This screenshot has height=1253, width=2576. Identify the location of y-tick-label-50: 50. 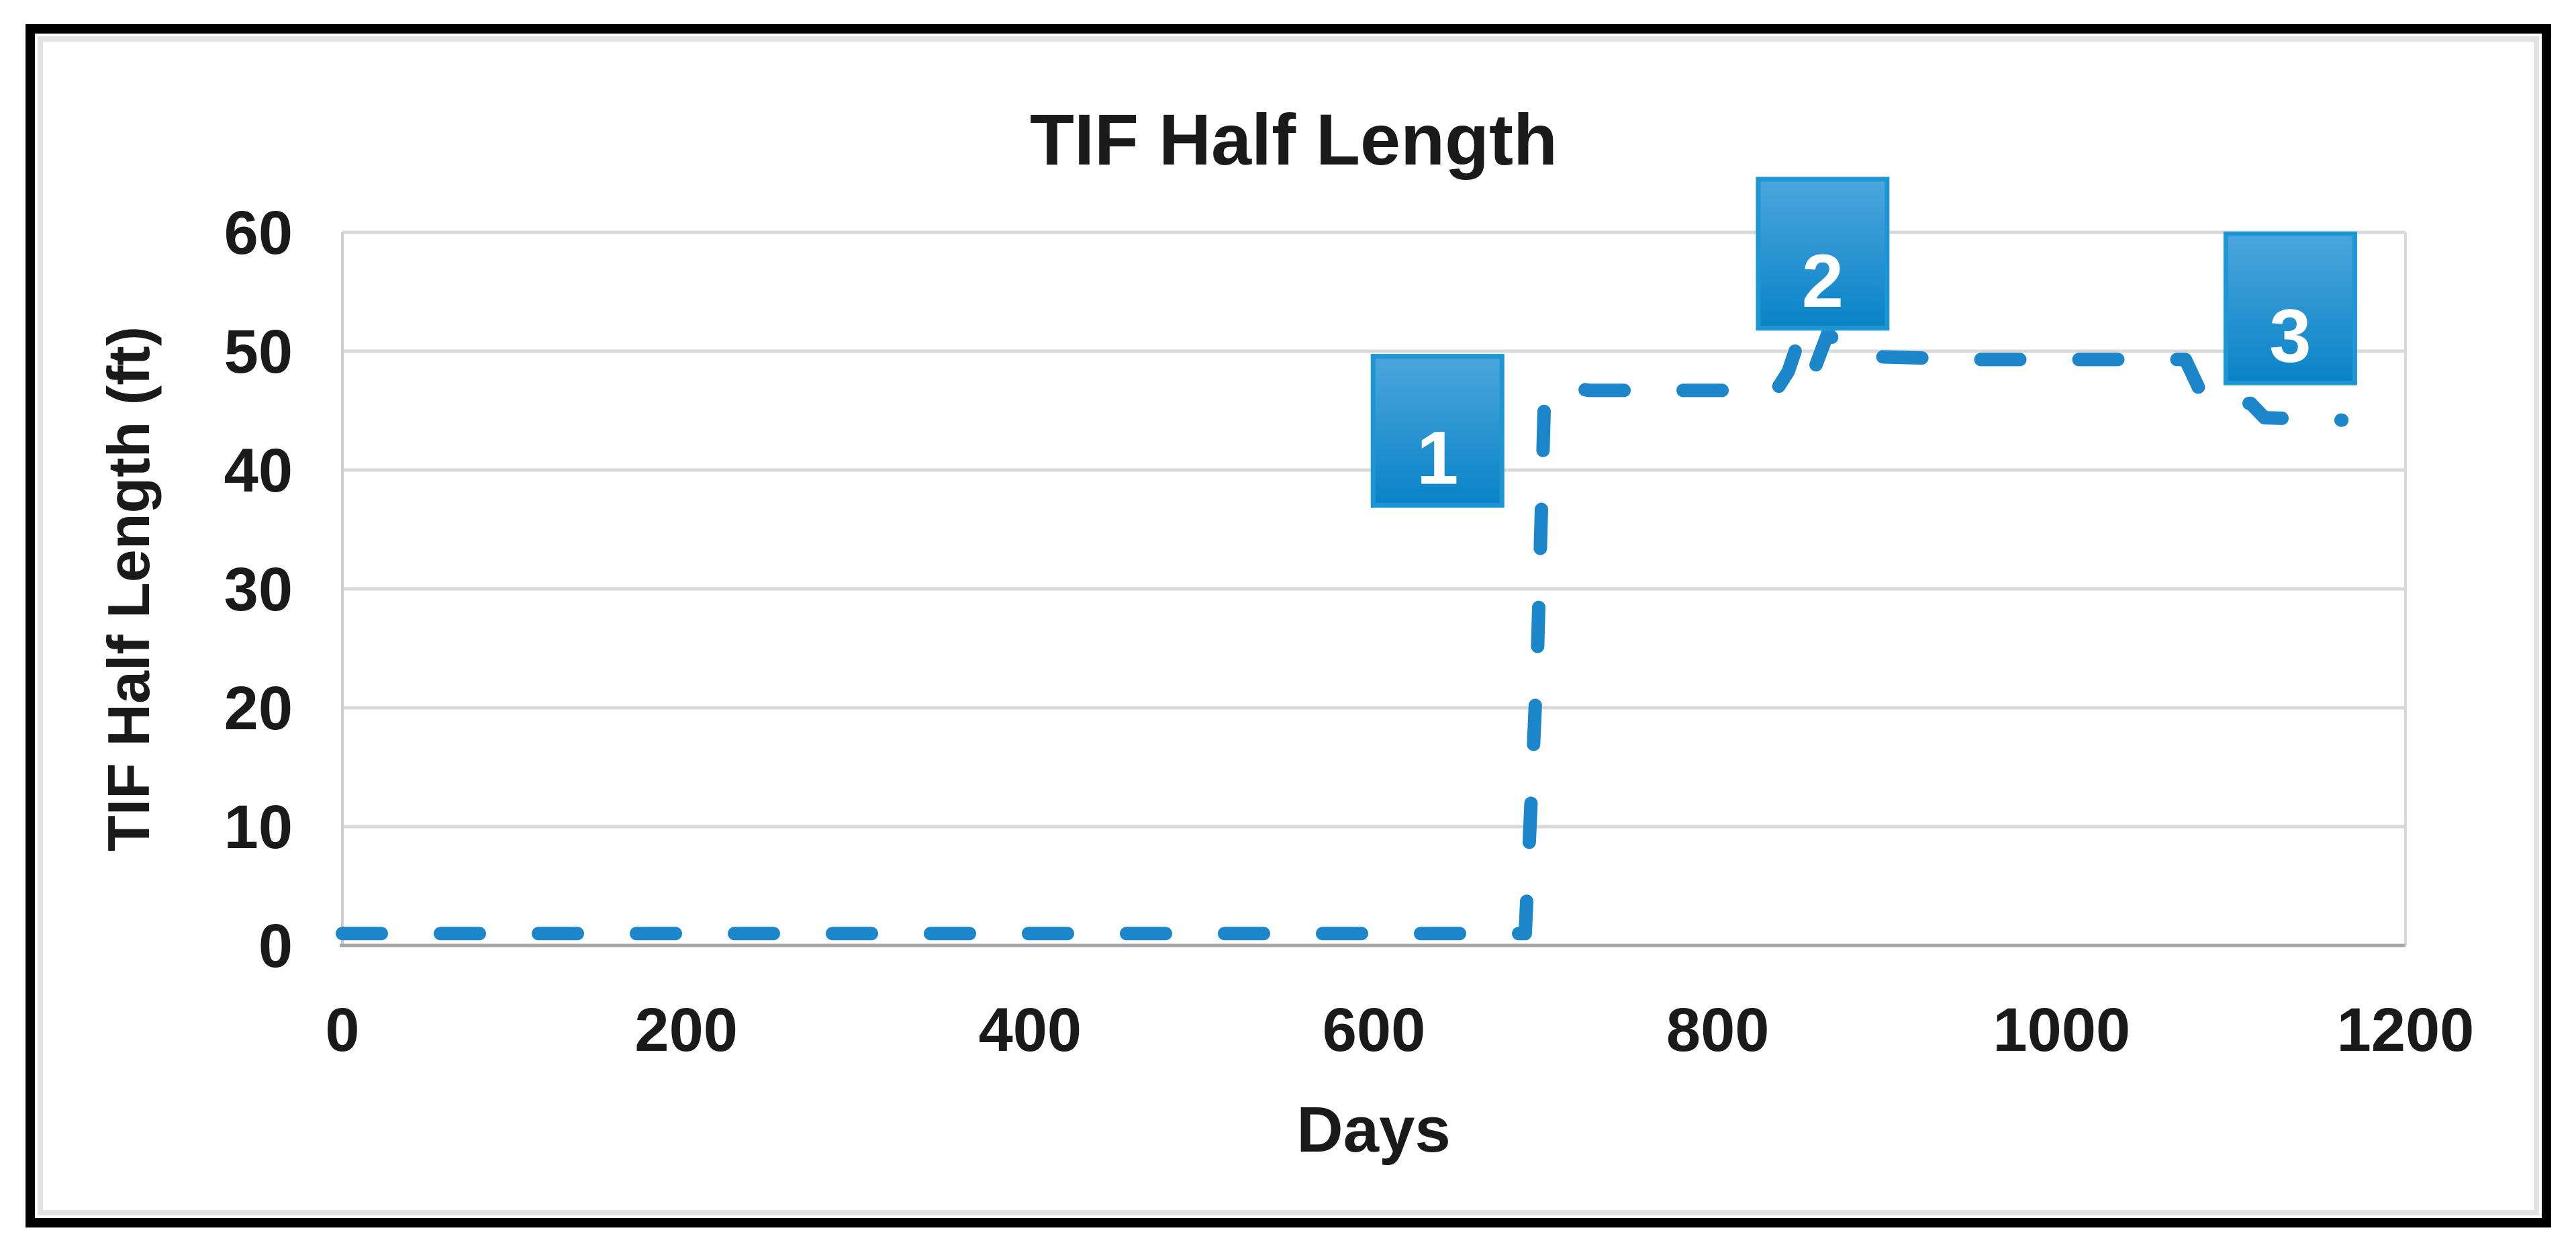
(258, 352).